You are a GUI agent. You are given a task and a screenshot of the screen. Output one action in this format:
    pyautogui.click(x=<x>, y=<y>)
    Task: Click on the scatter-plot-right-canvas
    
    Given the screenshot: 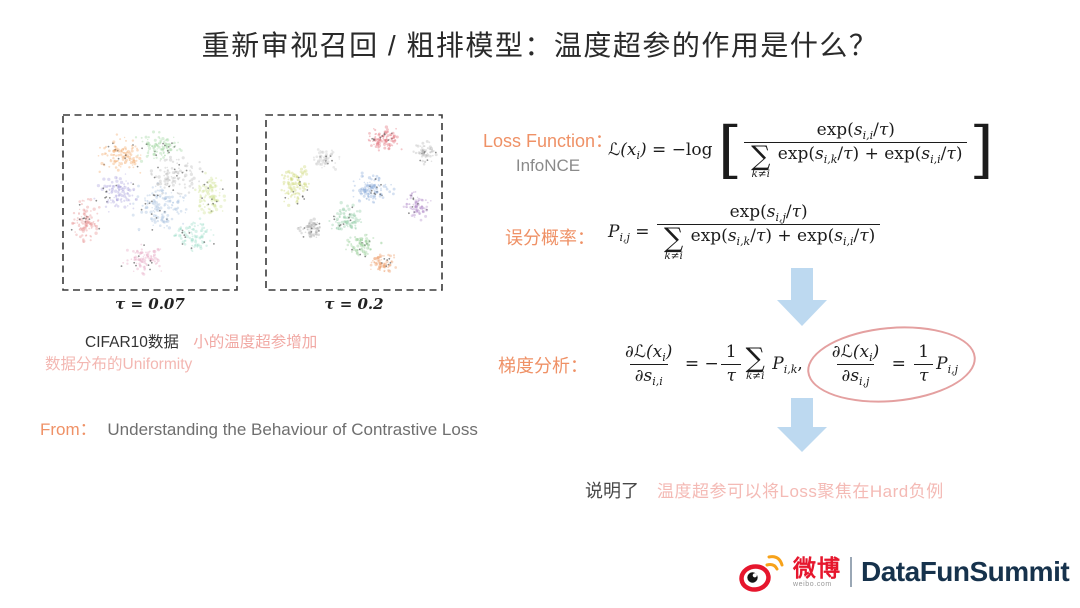 What is the action you would take?
    pyautogui.click(x=354, y=202)
    